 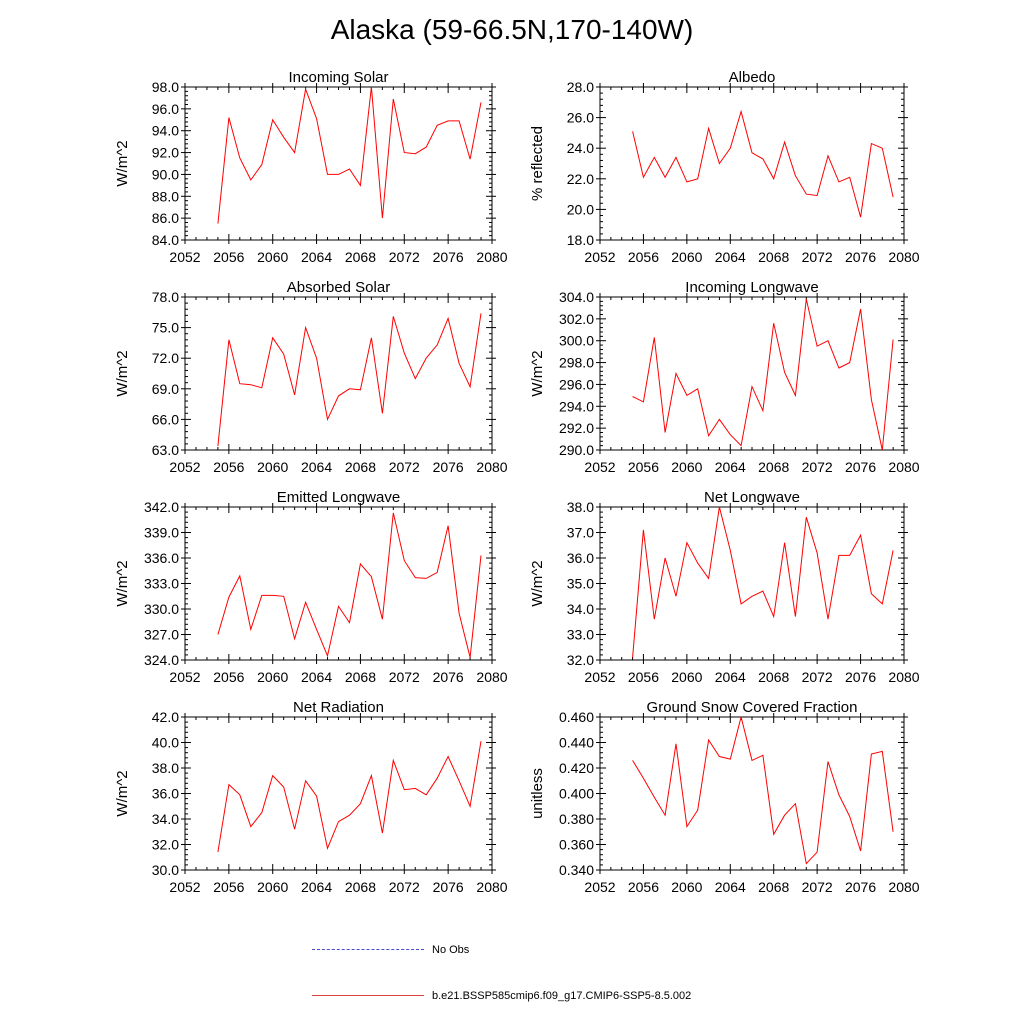 I want to click on panel-title: Absorbed Solar, so click(x=338, y=287).